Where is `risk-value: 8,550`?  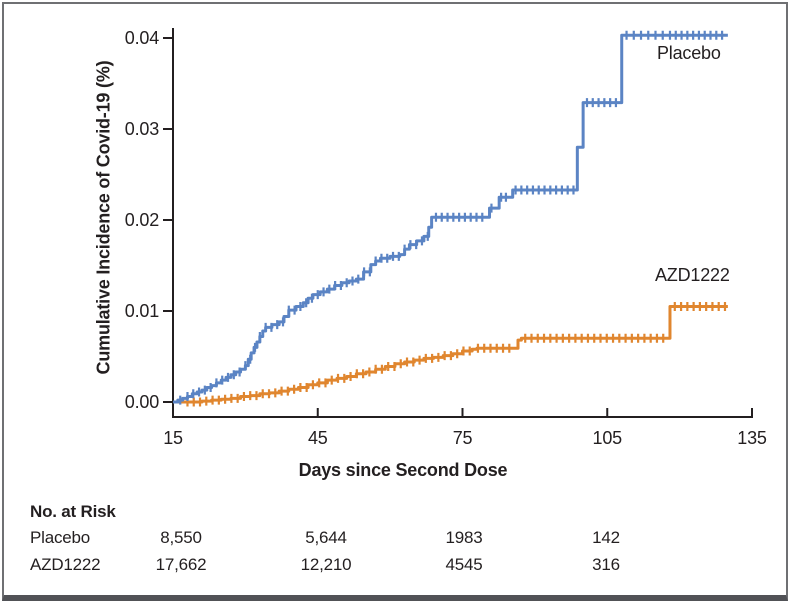 risk-value: 8,550 is located at coordinates (181, 537).